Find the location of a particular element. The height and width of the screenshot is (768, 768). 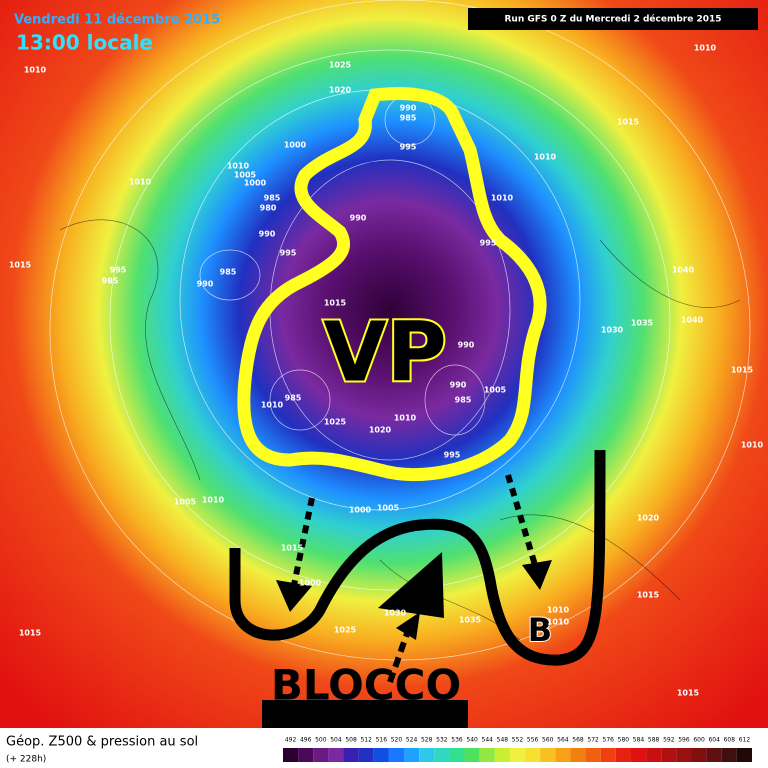

legend-value: 580 is located at coordinates (624, 740).